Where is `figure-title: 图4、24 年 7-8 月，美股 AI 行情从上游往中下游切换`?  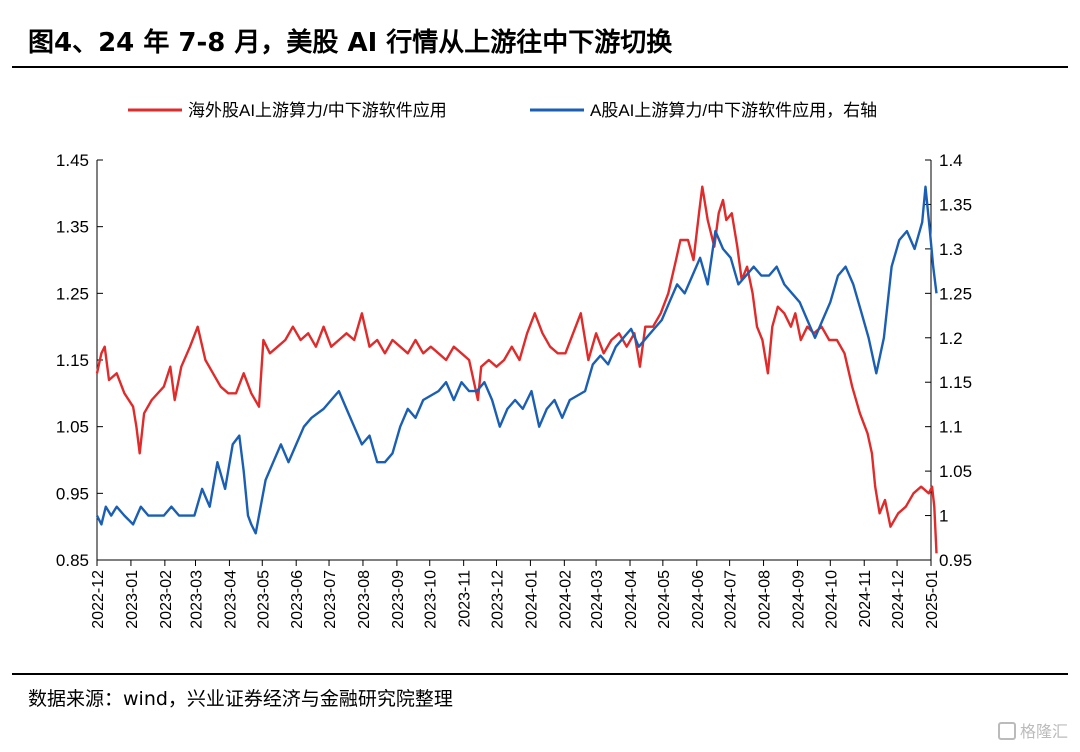
figure-title: 图4、24 年 7-8 月，美股 AI 行情从上游往中下游切换 is located at coordinates (350, 43).